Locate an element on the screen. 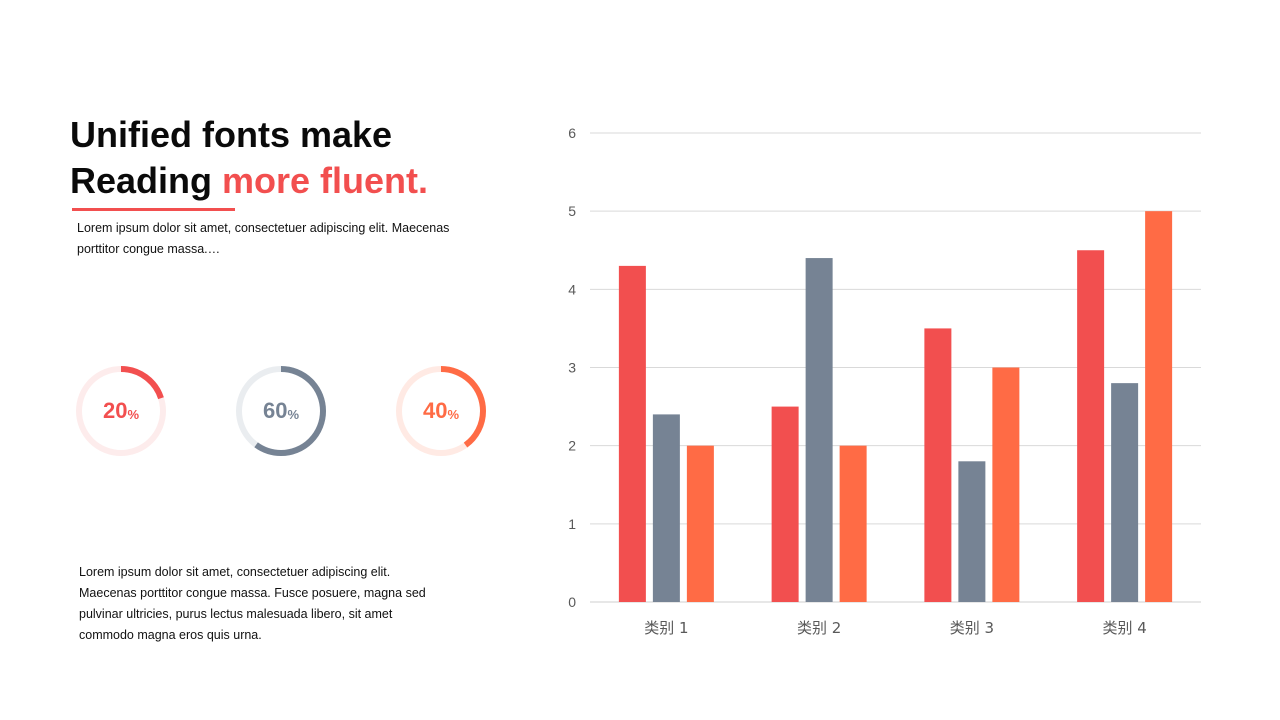  ring-2-graphic is located at coordinates (281, 411).